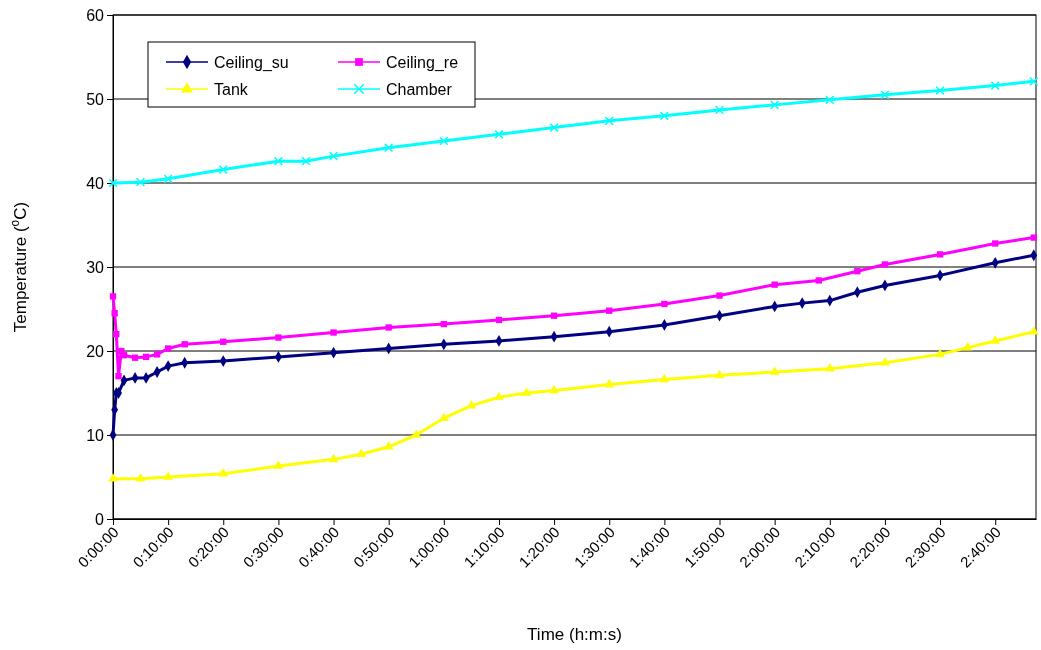 This screenshot has width=1041, height=650. I want to click on legend-label: Ceiling_re, so click(422, 62).